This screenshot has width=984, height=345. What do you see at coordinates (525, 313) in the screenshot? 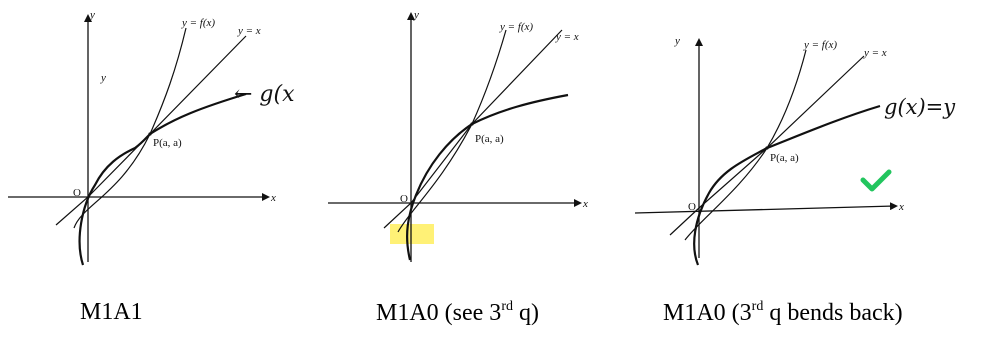
I see `caption-2-after: q)` at bounding box center [525, 313].